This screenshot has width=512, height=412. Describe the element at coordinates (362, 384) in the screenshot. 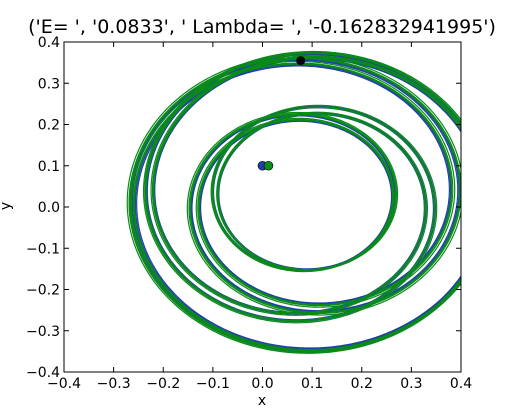

I see `x-tick-label: 0.2` at that location.